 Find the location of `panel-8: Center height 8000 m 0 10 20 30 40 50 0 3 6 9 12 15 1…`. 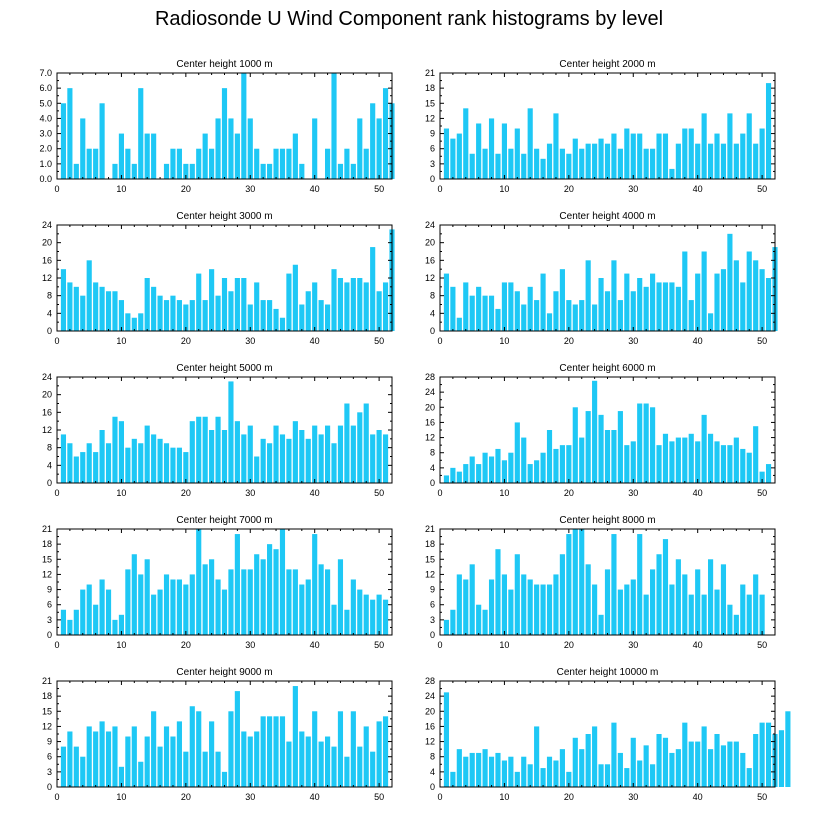

panel-8: Center height 8000 m 0 10 20 30 40 50 0 3 6 9 12 15 1… is located at coordinates (600, 582).